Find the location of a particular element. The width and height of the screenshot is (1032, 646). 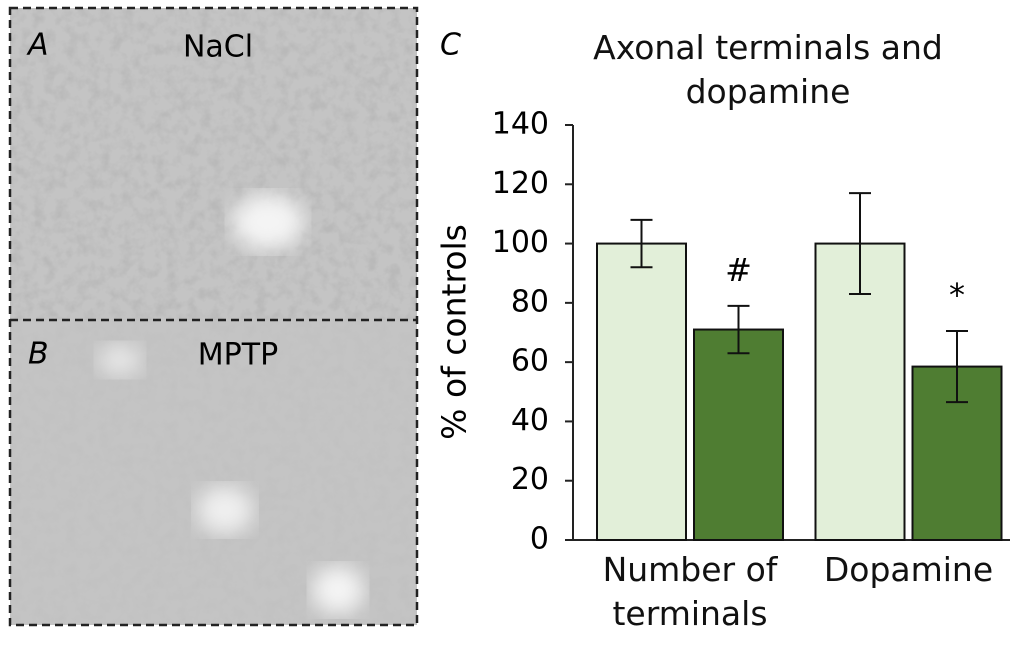

y-tick-label: 0 is located at coordinates (539, 539).